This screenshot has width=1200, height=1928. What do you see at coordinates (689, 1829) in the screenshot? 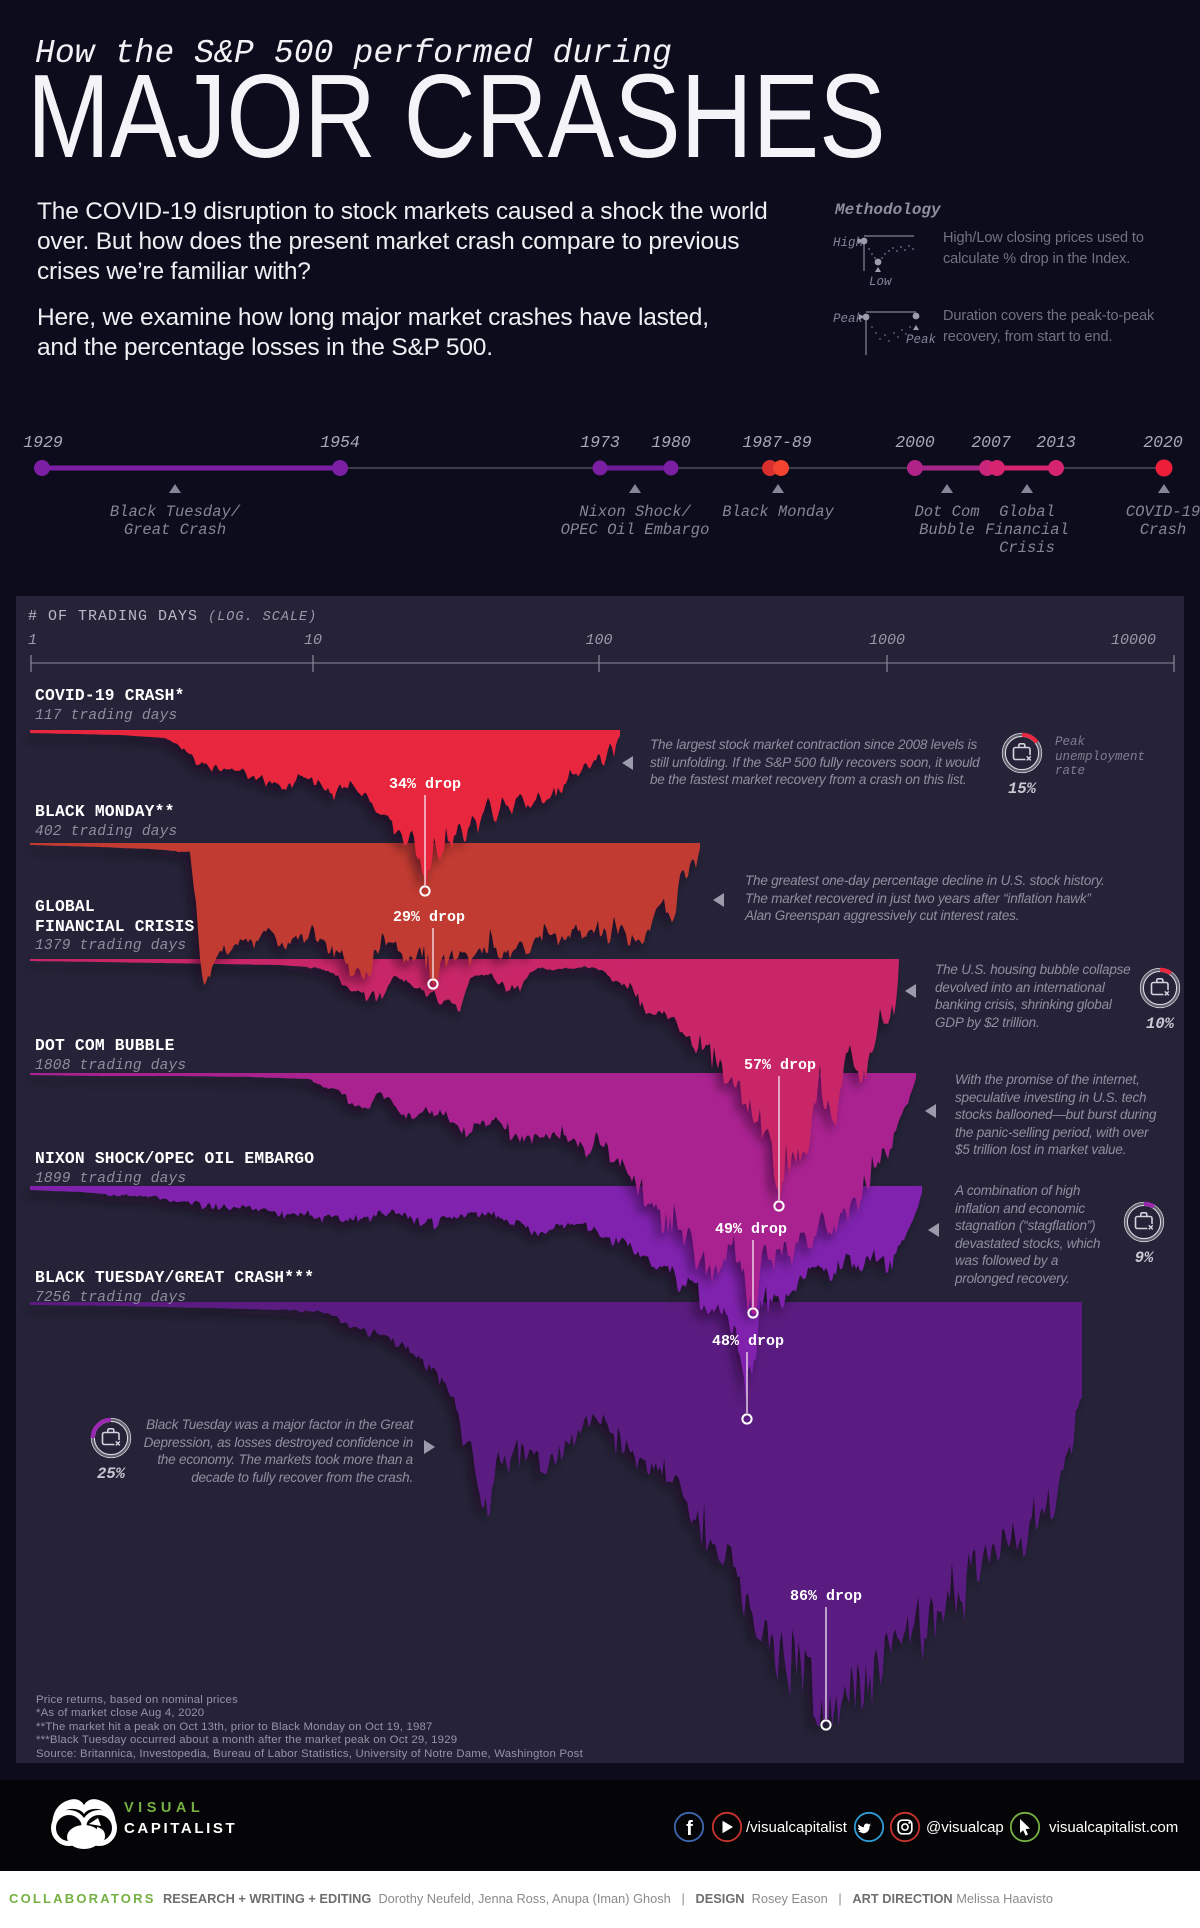
I see `svg-text: f` at bounding box center [689, 1829].